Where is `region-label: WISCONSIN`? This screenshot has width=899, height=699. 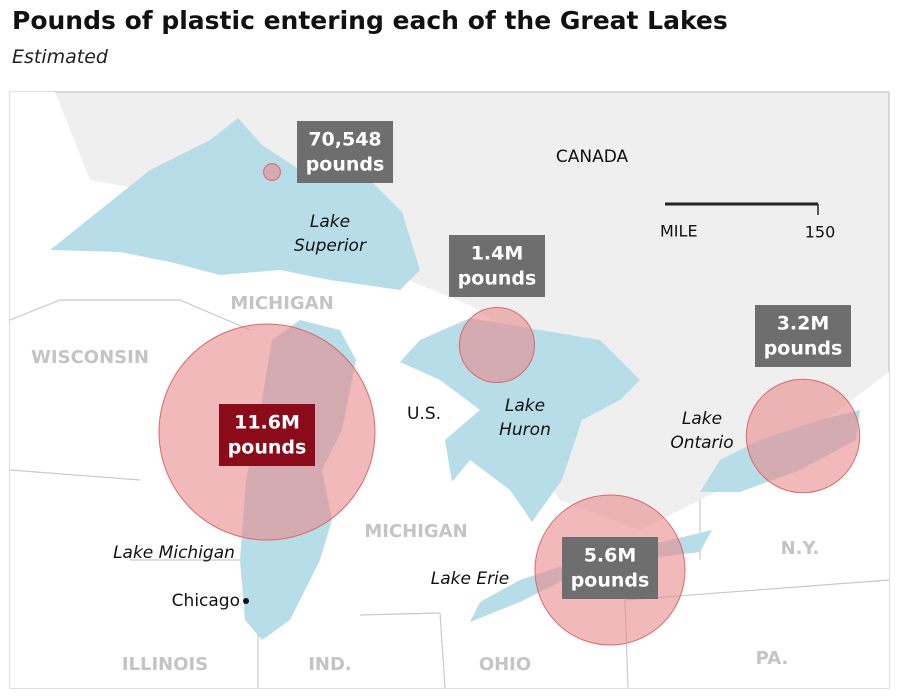
region-label: WISCONSIN is located at coordinates (90, 357).